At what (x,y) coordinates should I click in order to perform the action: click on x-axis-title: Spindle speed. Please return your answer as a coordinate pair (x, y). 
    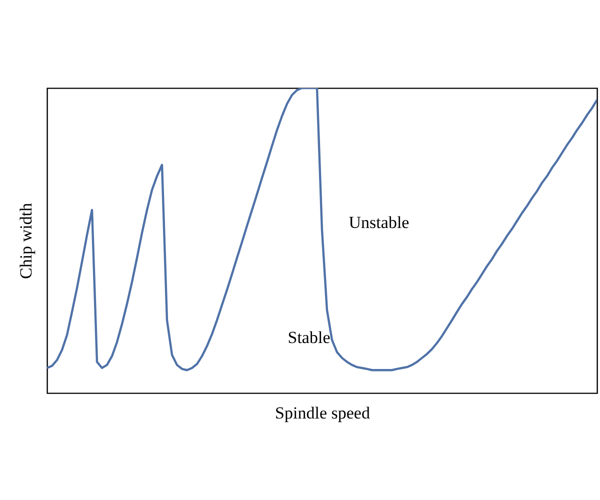
    Looking at the image, I should click on (322, 413).